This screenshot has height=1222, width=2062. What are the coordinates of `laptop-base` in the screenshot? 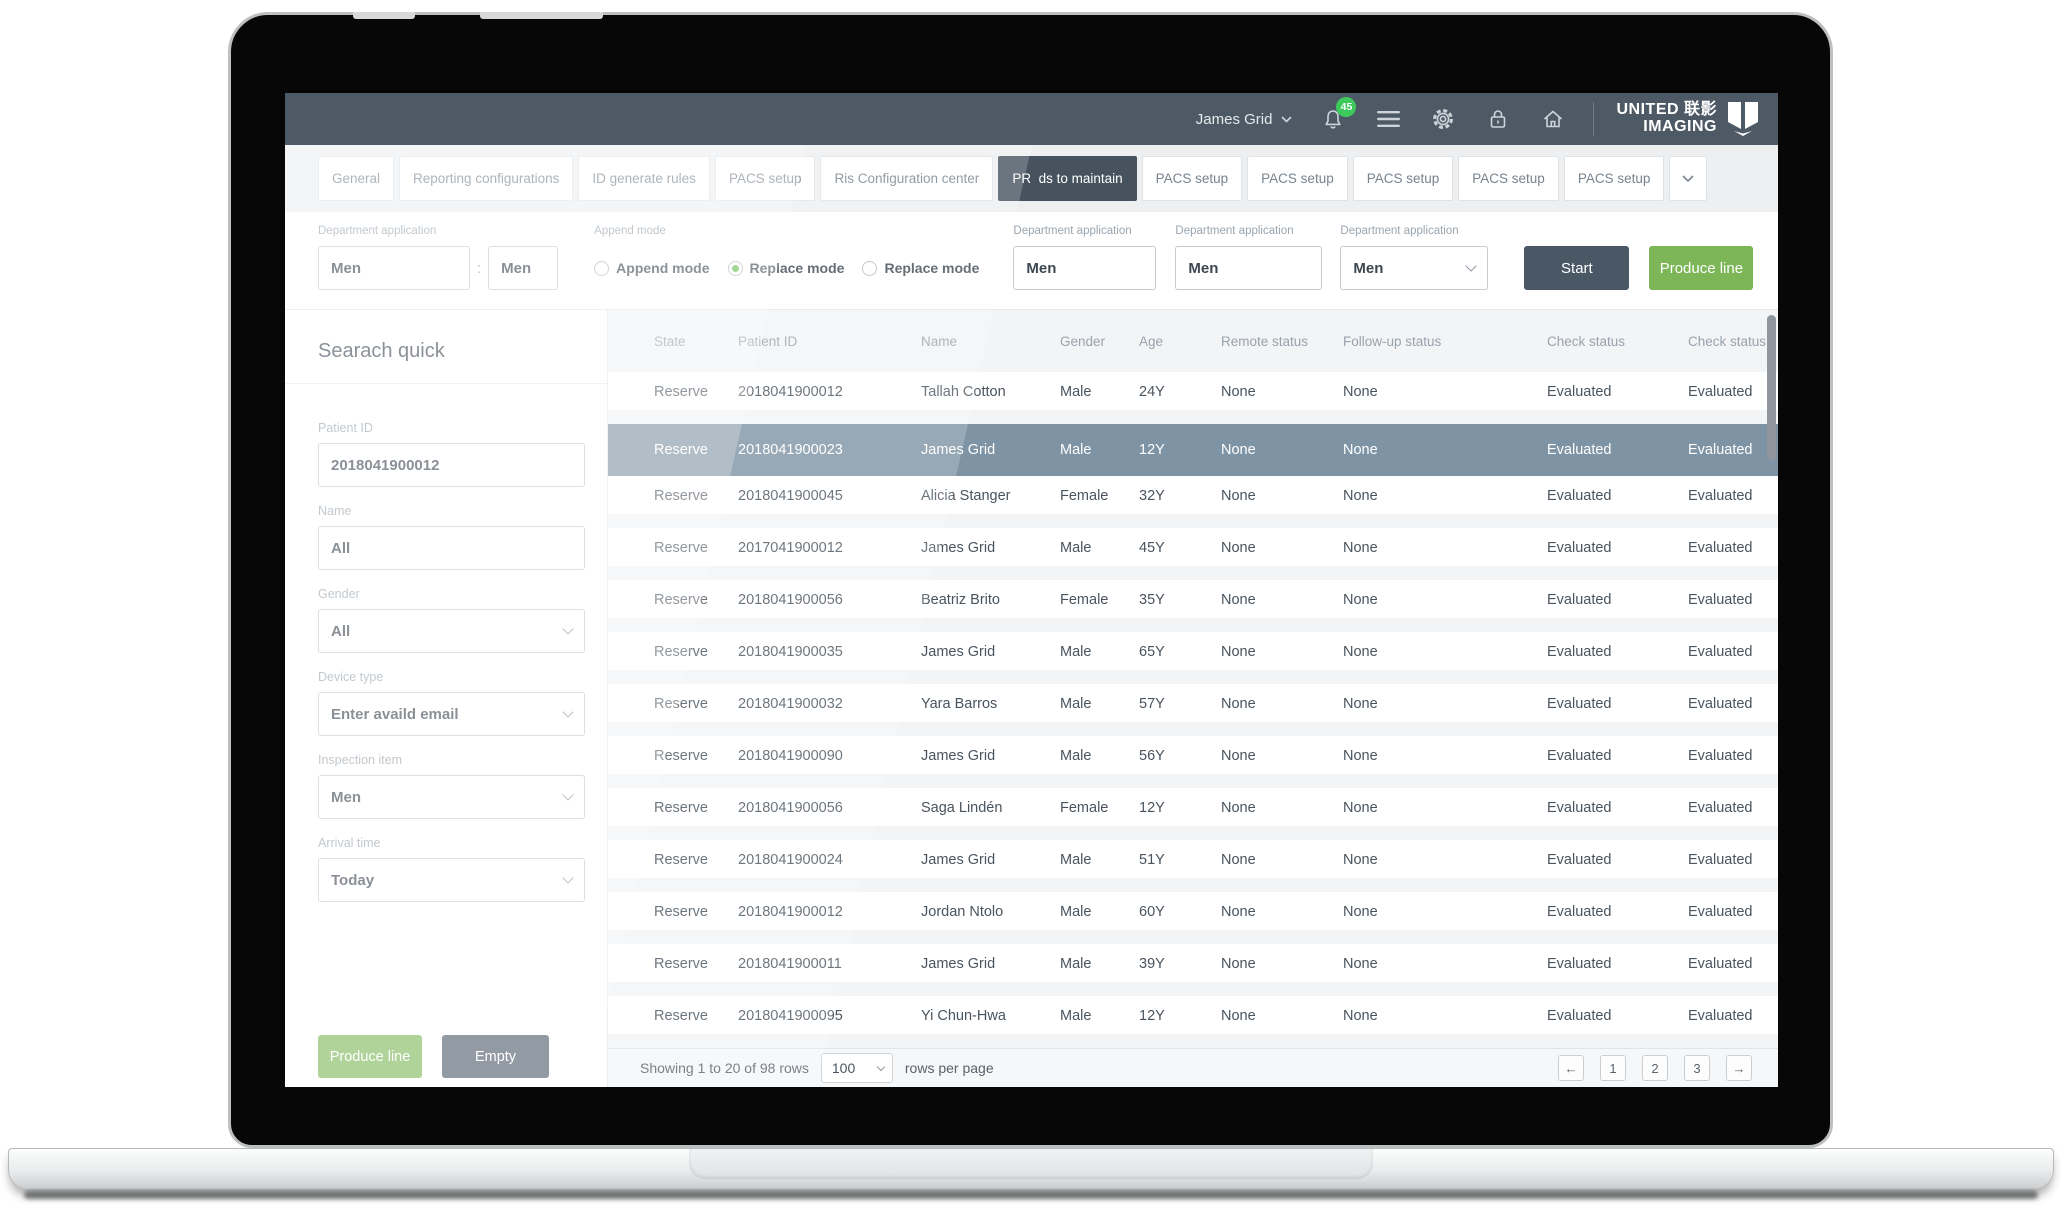 It's located at (1031, 1169).